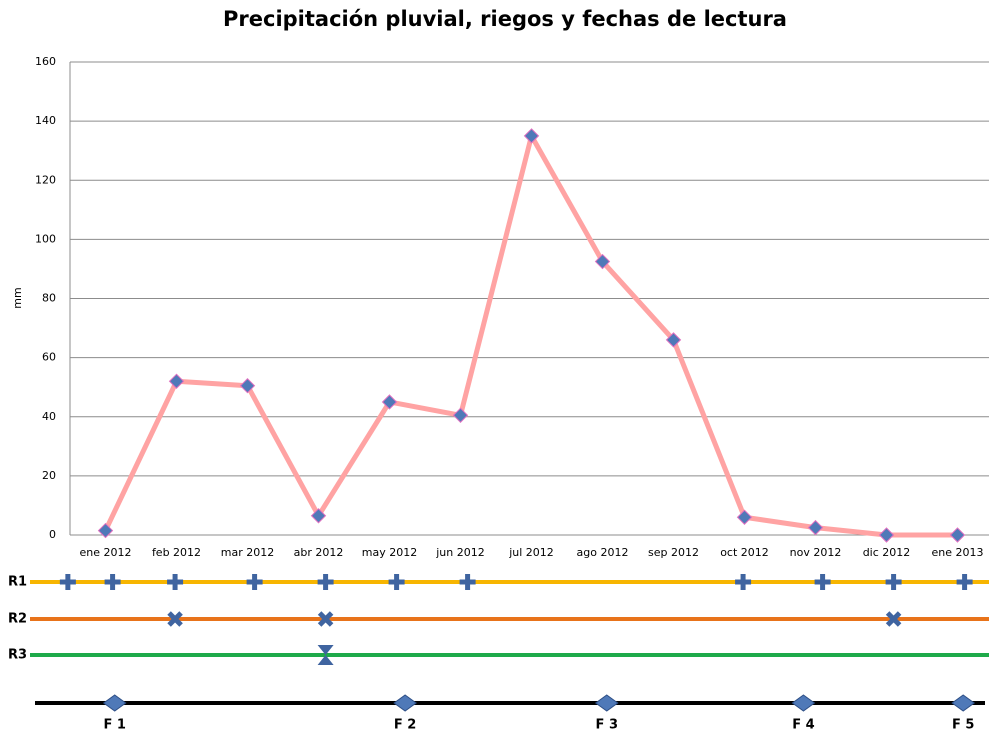  What do you see at coordinates (389, 552) in the screenshot?
I see `x-tick-label: may 2012` at bounding box center [389, 552].